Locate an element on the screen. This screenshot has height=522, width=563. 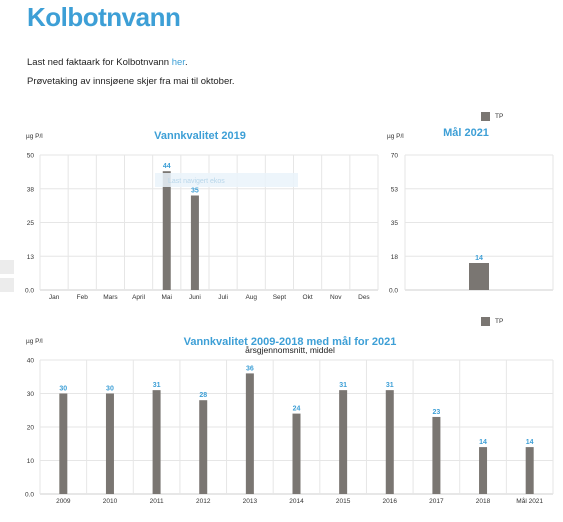
data-label: 36 is located at coordinates (250, 368).